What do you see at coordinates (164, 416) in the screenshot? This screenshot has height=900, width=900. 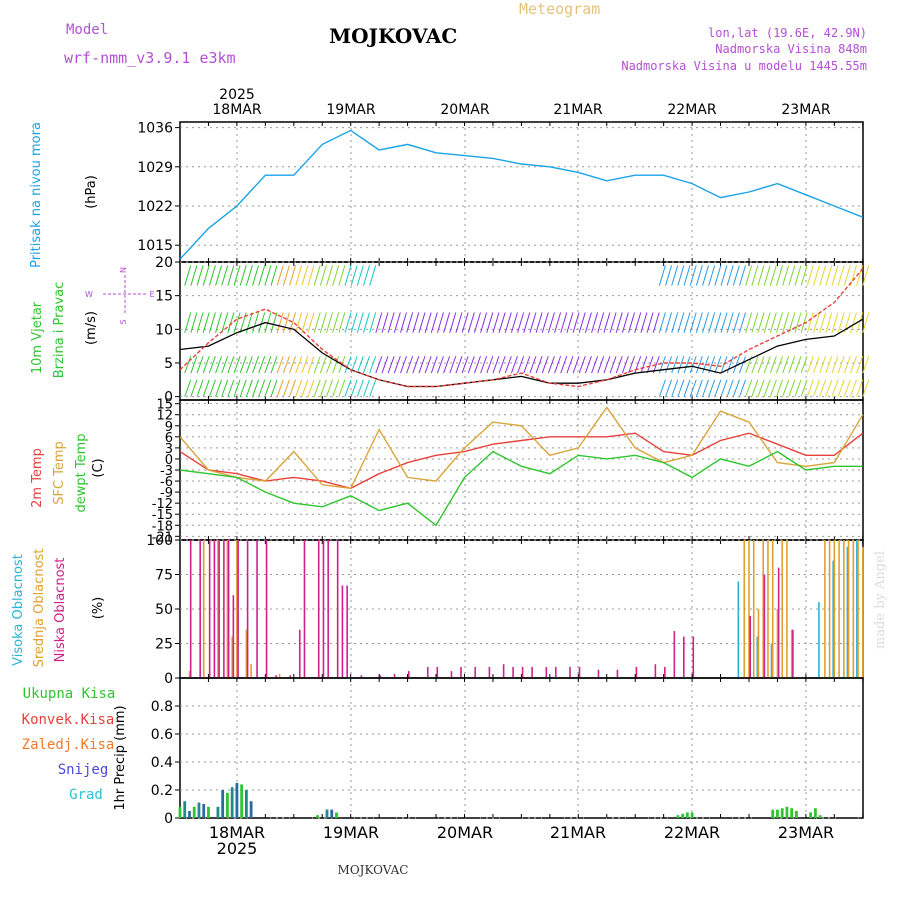 I see `y-tick-label: 12` at bounding box center [164, 416].